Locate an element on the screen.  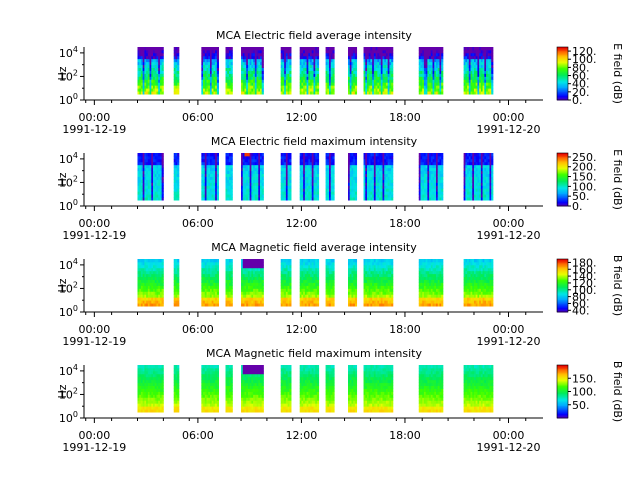
colorbar-frame is located at coordinates (562, 179).